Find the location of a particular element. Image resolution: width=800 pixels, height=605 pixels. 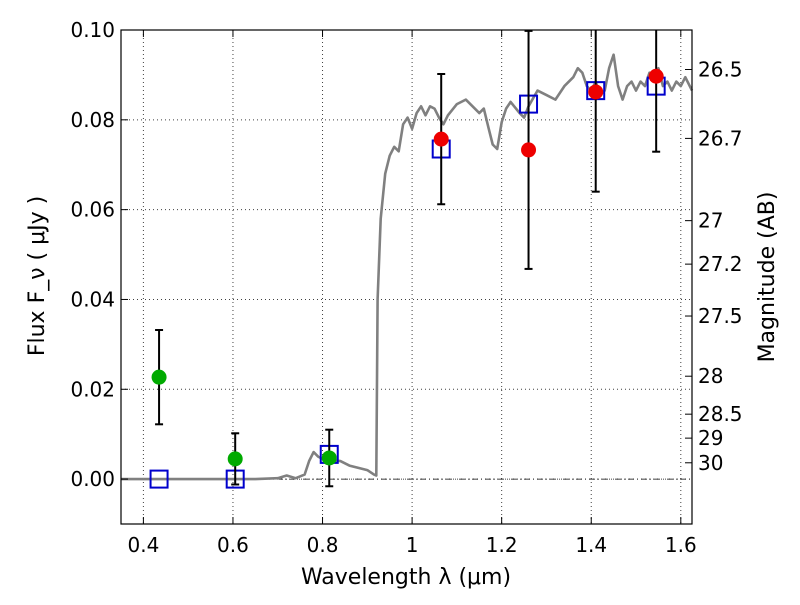

magnitude-tick-label: 27.5 is located at coordinates (720, 316).